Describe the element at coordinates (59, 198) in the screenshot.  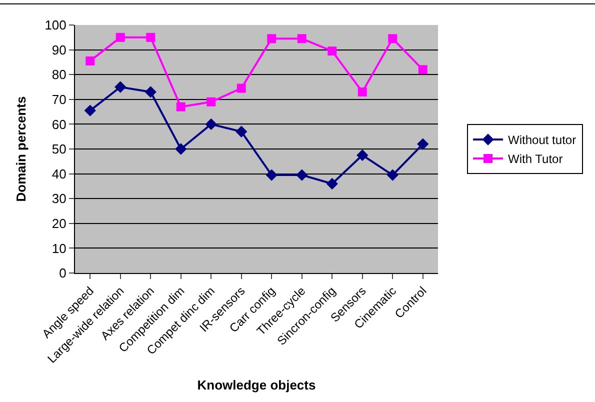
I see `y-tick-label: 30` at that location.